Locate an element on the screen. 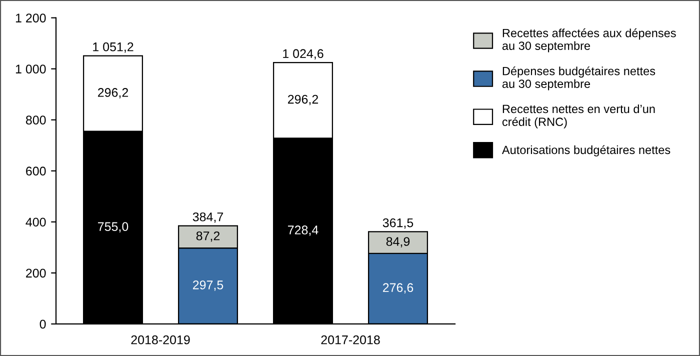 The width and height of the screenshot is (700, 356). x-tick-label: 2018-2019 is located at coordinates (160, 339).